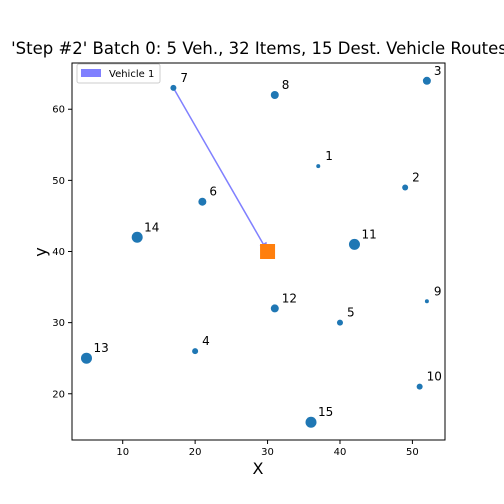 The height and width of the screenshot is (504, 504). I want to click on destination-label-14: 14, so click(151, 227).